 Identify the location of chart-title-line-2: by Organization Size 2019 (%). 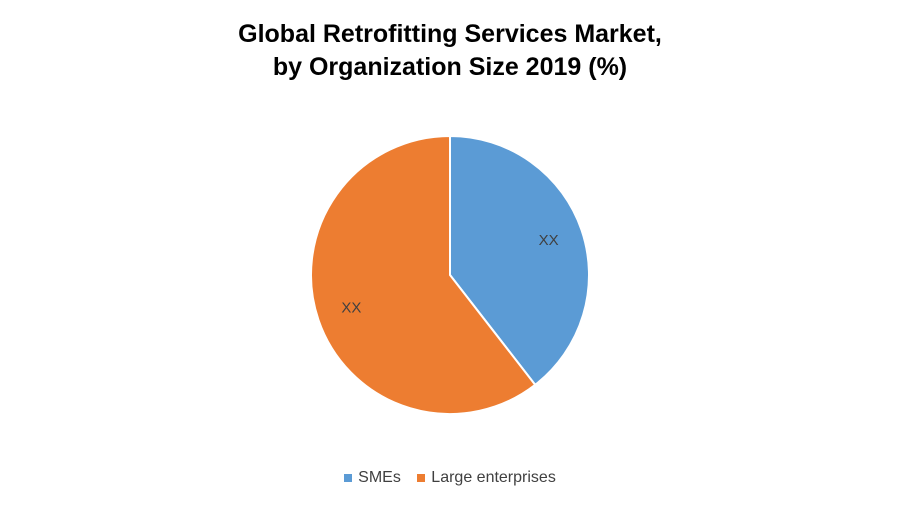
(450, 67).